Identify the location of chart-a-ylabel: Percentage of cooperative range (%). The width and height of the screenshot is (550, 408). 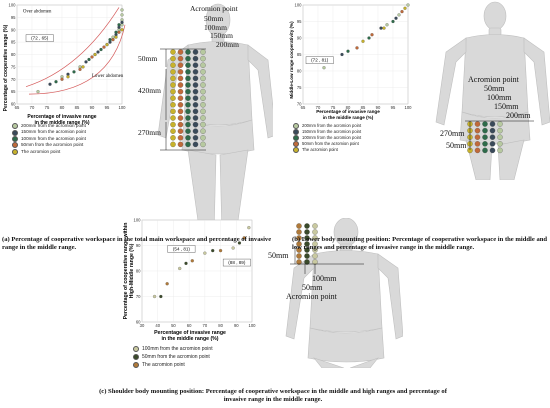
(6, 67).